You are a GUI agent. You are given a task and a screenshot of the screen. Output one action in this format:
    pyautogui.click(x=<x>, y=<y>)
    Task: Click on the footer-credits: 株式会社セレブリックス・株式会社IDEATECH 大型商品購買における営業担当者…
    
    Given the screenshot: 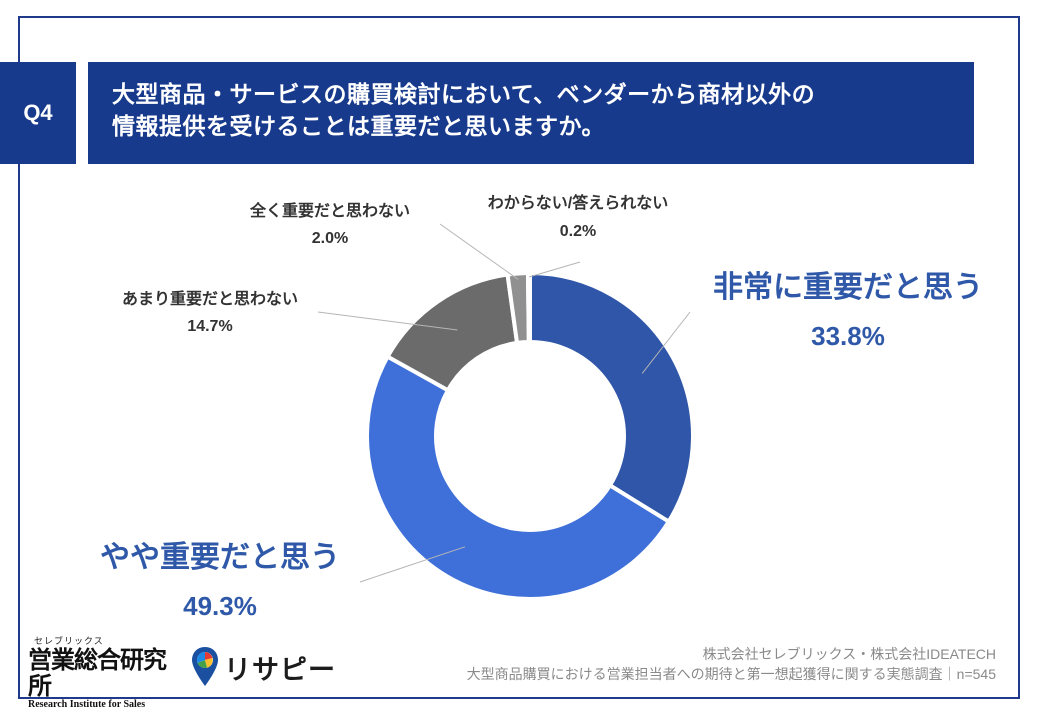 What is the action you would take?
    pyautogui.click(x=731, y=664)
    